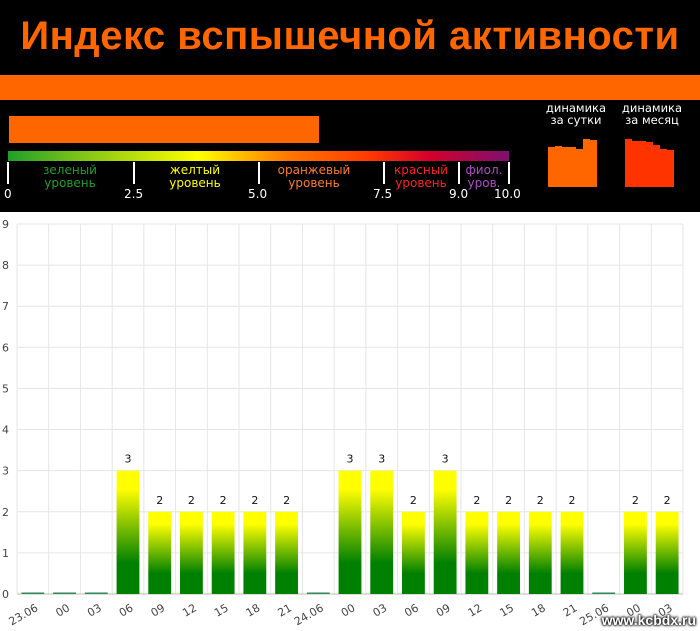  Describe the element at coordinates (5, 388) in the screenshot. I see `y-tick-label: 5` at that location.